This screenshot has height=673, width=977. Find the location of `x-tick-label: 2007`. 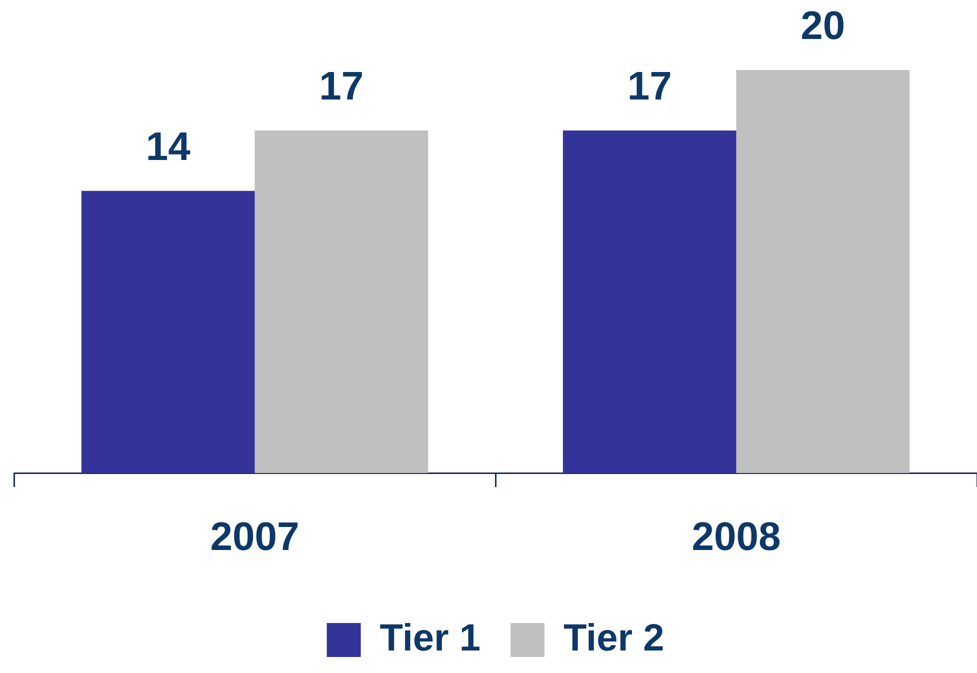

x-tick-label: 2007 is located at coordinates (255, 537).